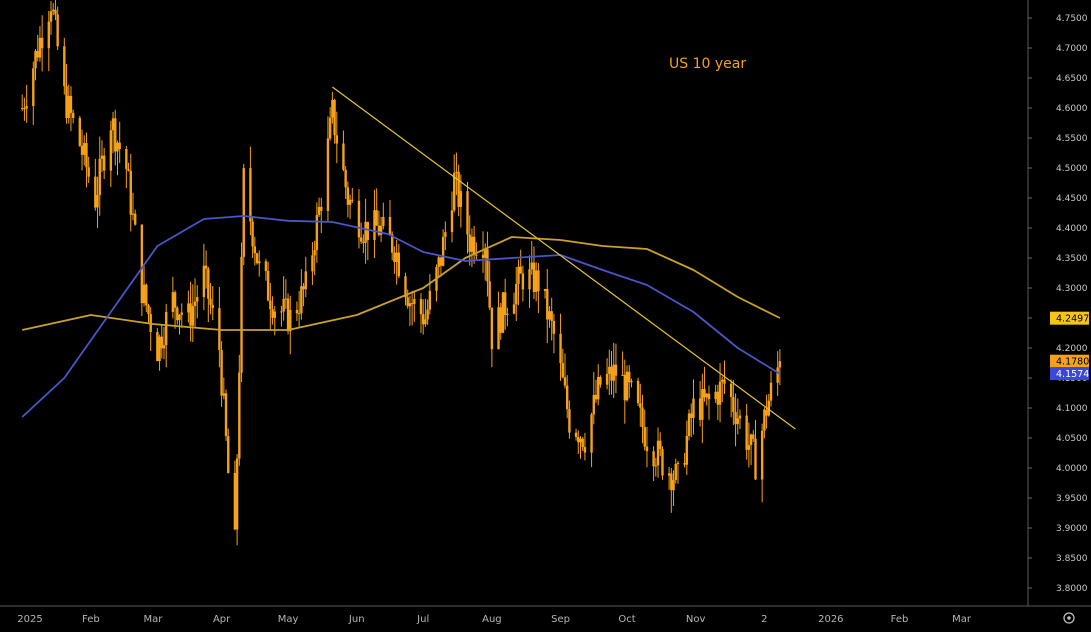 Image resolution: width=1091 pixels, height=632 pixels. I want to click on x-tick-label: Sep, so click(560, 619).